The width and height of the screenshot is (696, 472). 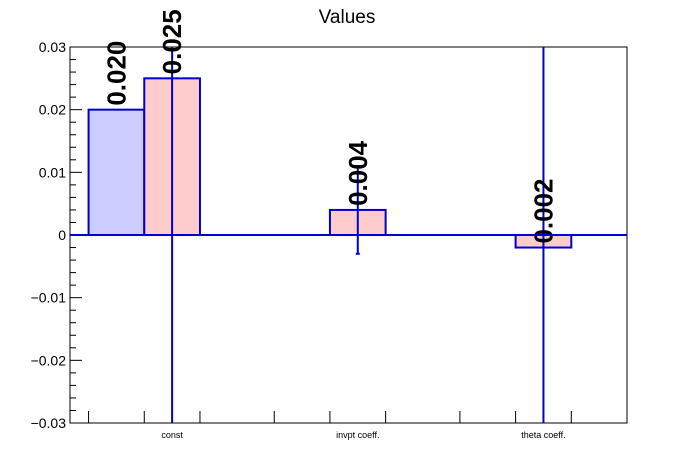 What do you see at coordinates (116, 73) in the screenshot?
I see `data-label: 0.020` at bounding box center [116, 73].